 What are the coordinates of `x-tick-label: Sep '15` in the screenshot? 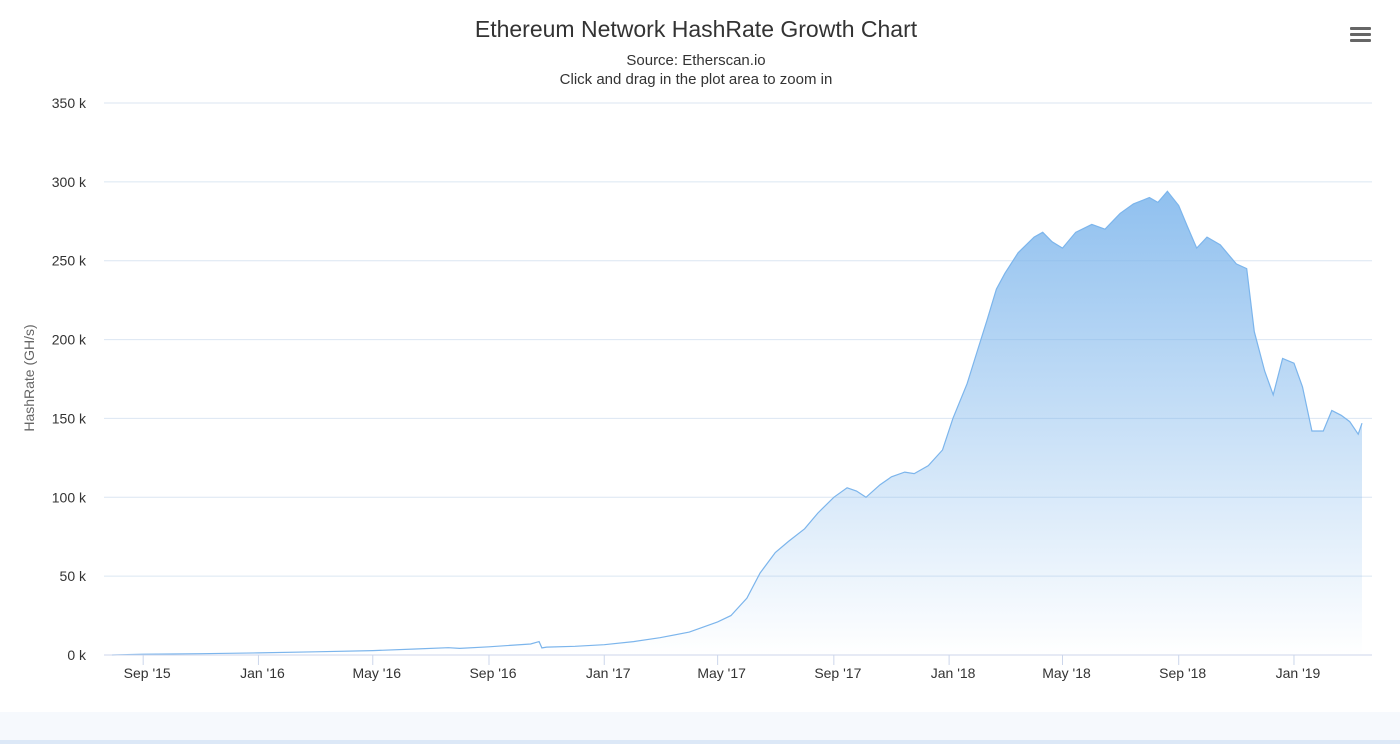 It's located at (147, 673).